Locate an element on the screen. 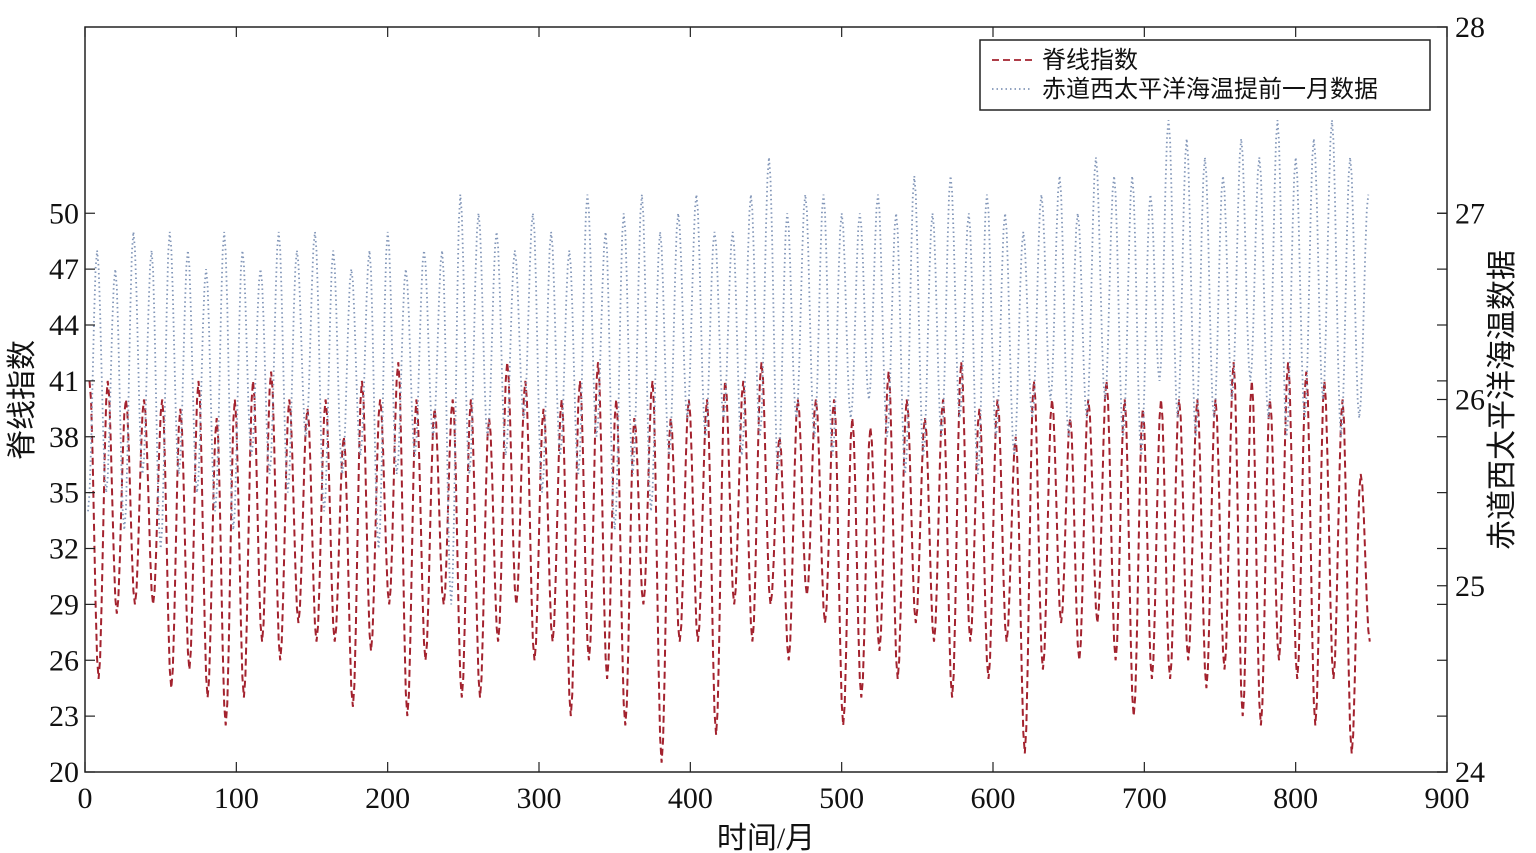  left-y-tick-label: 26 is located at coordinates (64, 660).